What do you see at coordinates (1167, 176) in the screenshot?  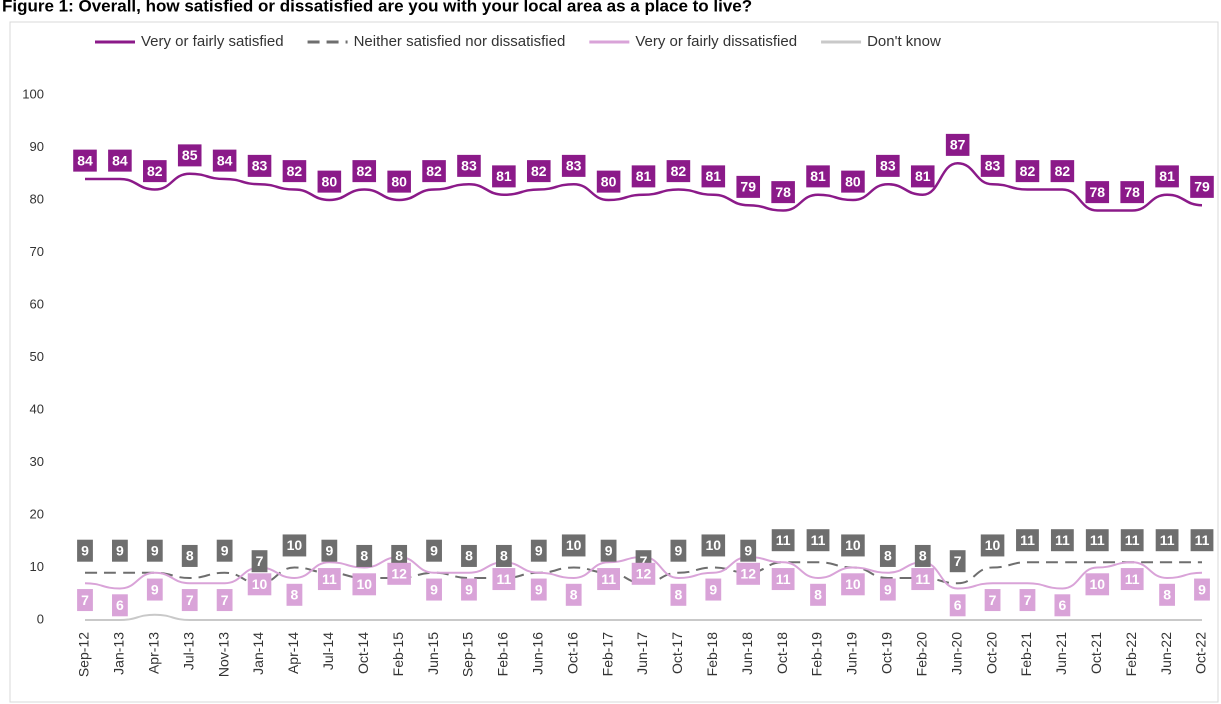 I see `data-label-text: 81` at bounding box center [1167, 176].